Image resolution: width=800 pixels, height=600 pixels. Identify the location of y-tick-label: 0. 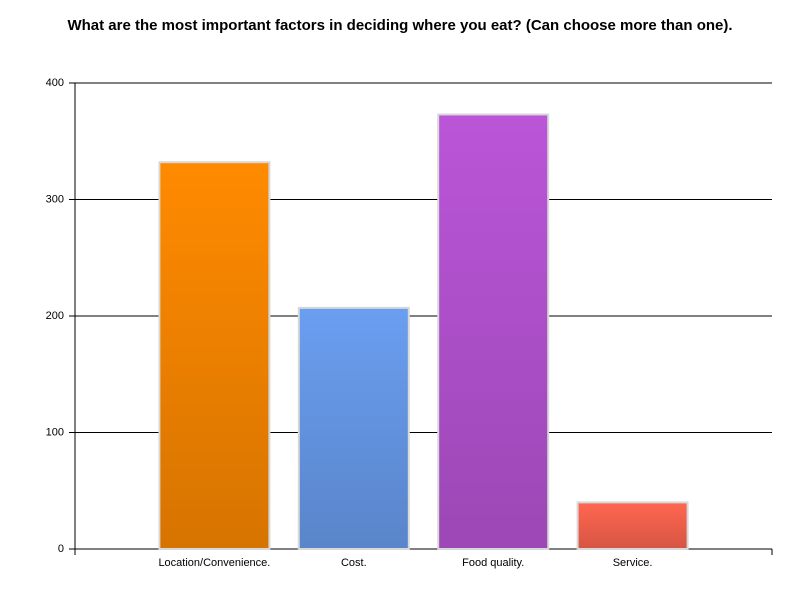
(61, 549).